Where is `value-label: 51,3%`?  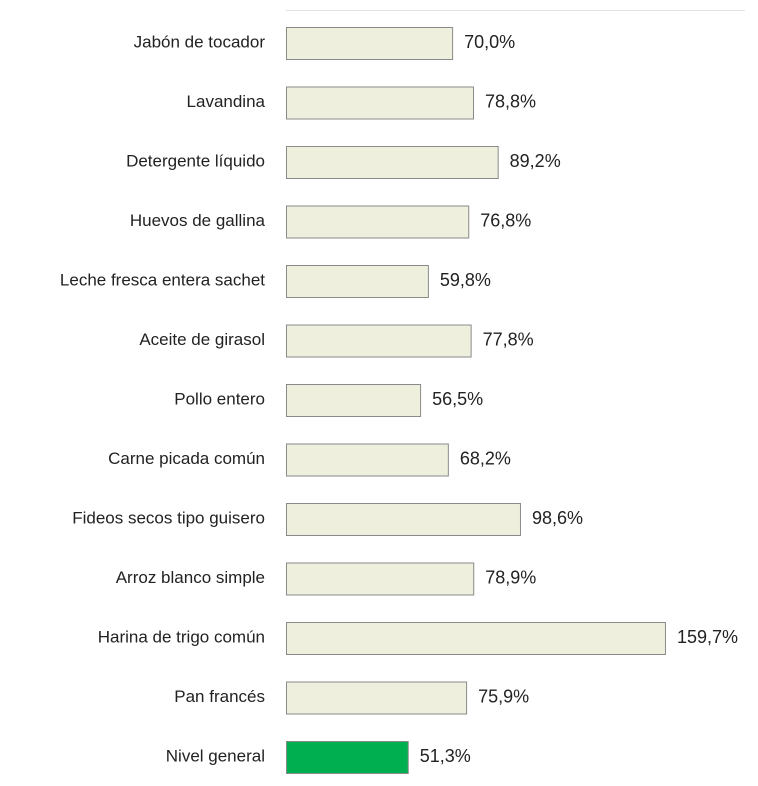
value-label: 51,3% is located at coordinates (445, 756).